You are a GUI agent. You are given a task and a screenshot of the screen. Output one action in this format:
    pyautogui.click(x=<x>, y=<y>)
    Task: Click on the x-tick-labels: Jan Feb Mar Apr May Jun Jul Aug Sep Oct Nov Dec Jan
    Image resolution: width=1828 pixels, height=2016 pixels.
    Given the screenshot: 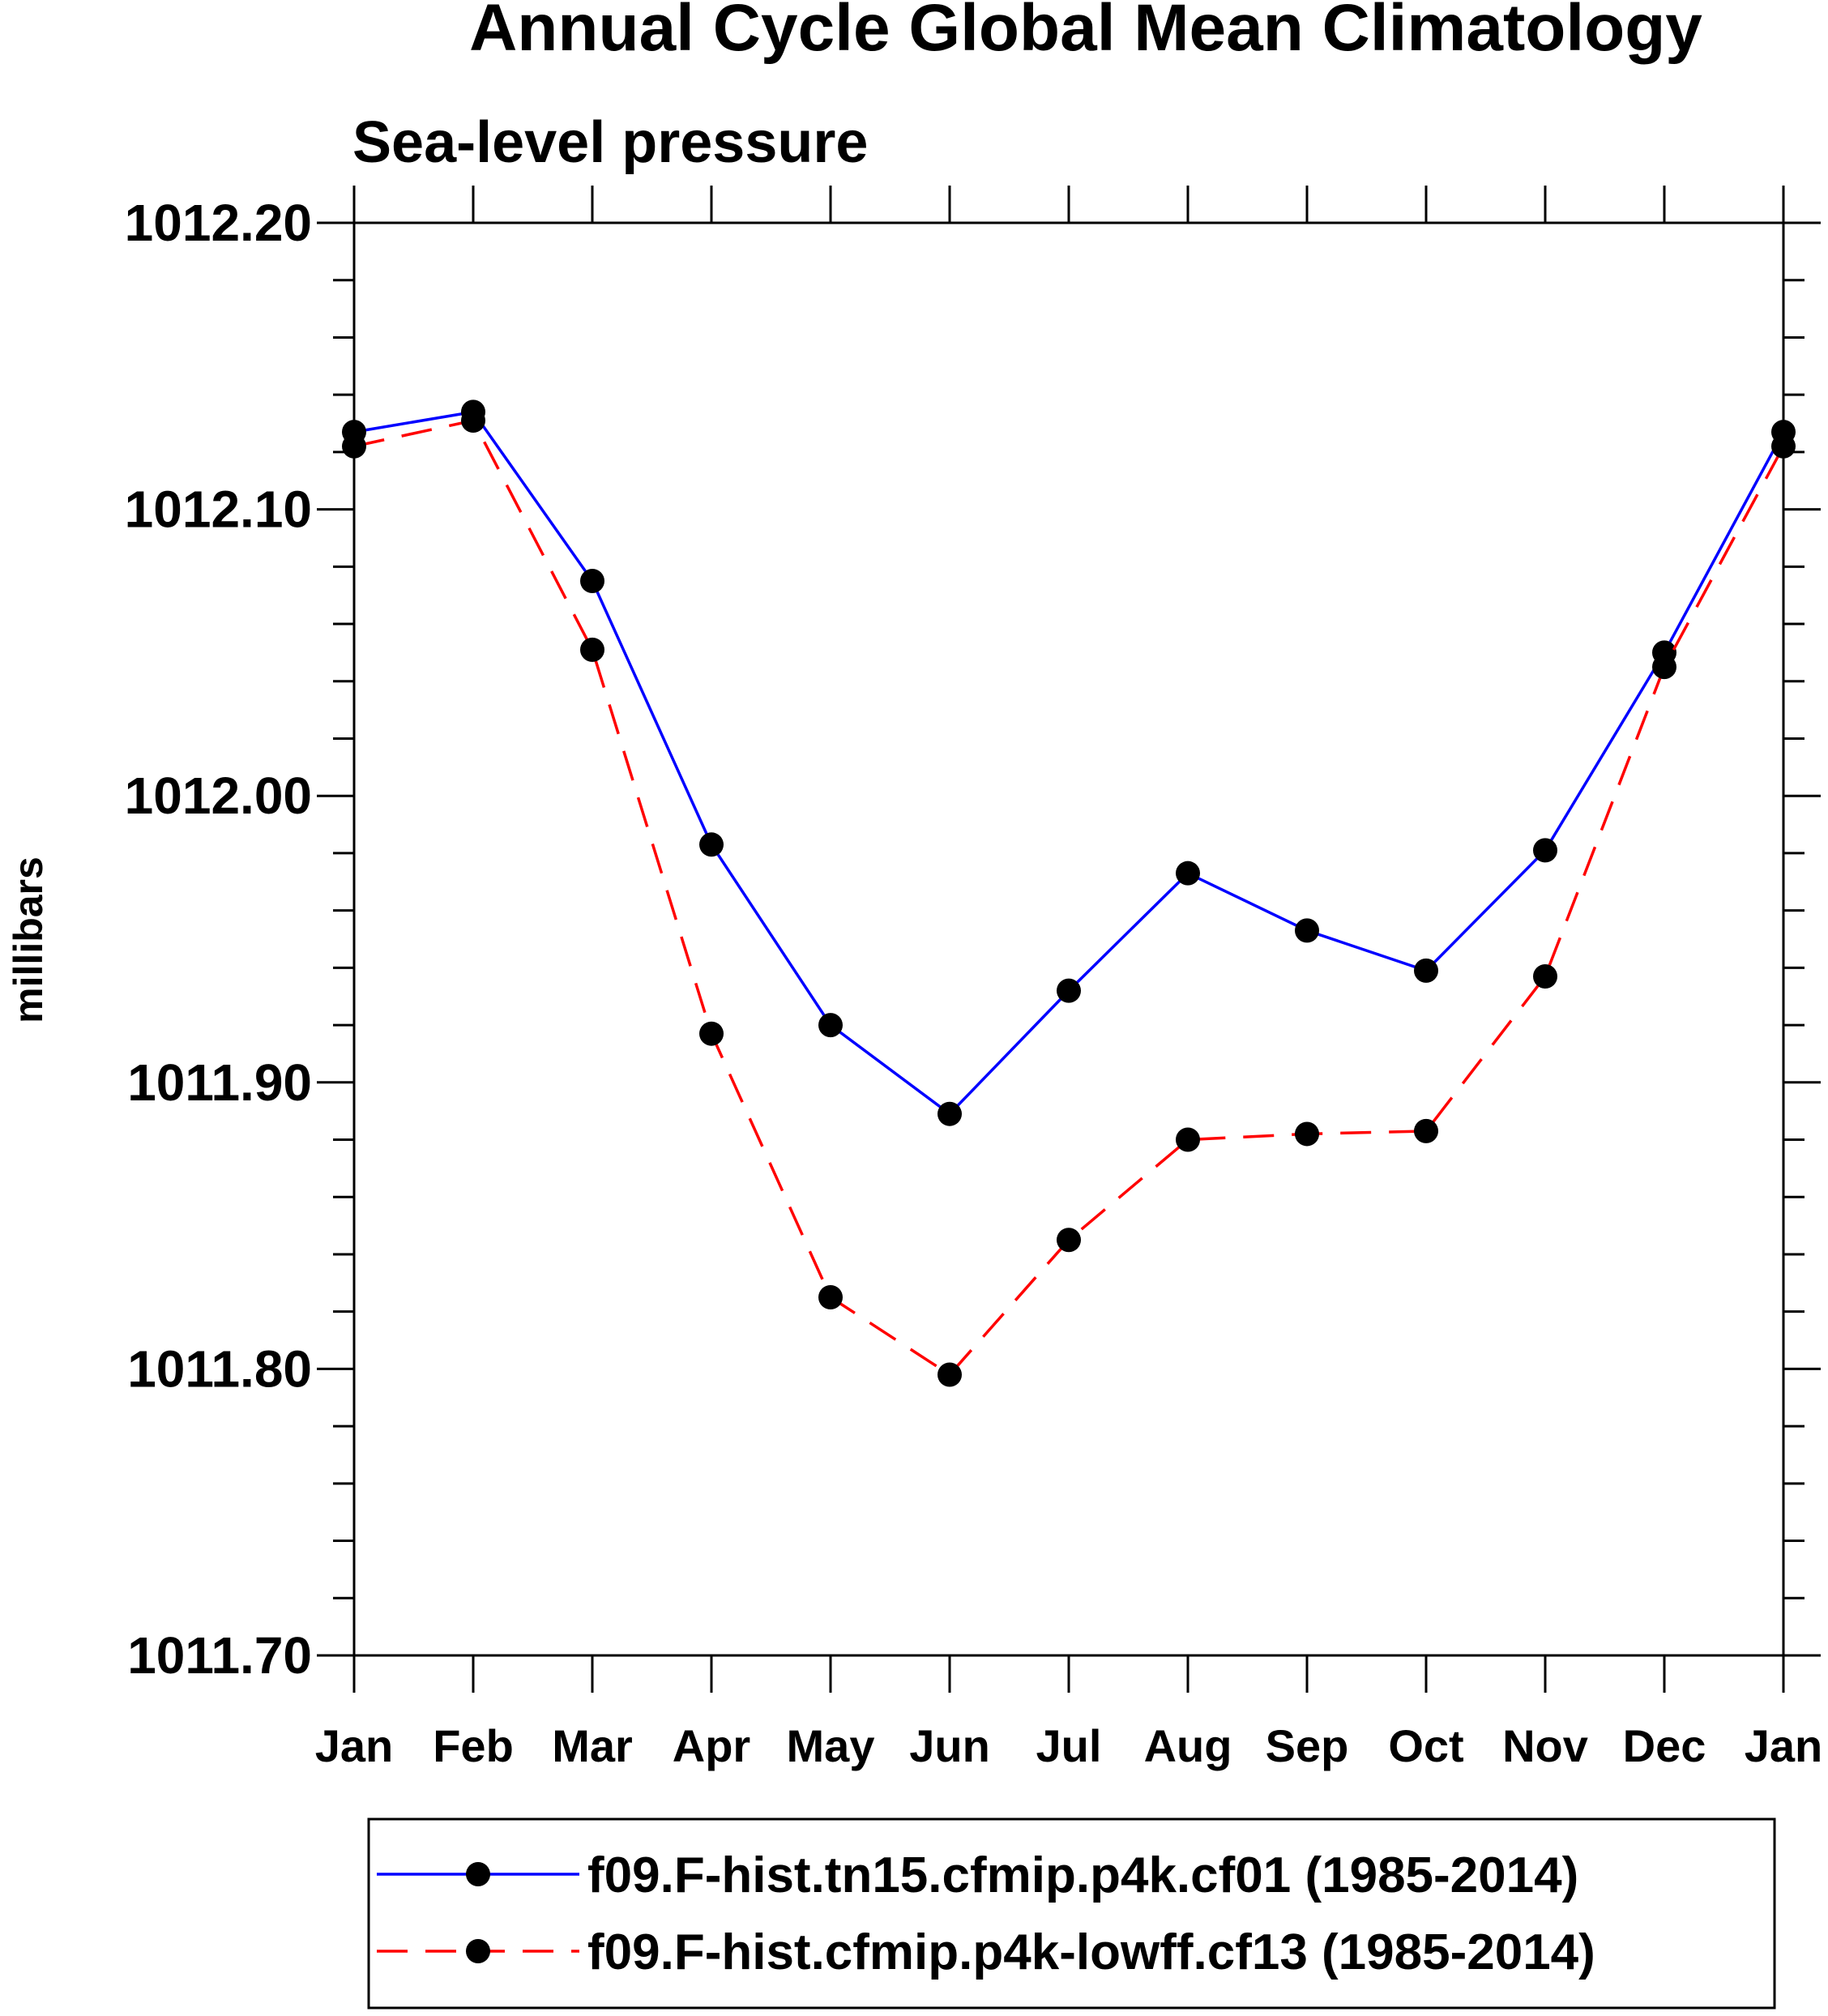 What is the action you would take?
    pyautogui.click(x=1069, y=1746)
    